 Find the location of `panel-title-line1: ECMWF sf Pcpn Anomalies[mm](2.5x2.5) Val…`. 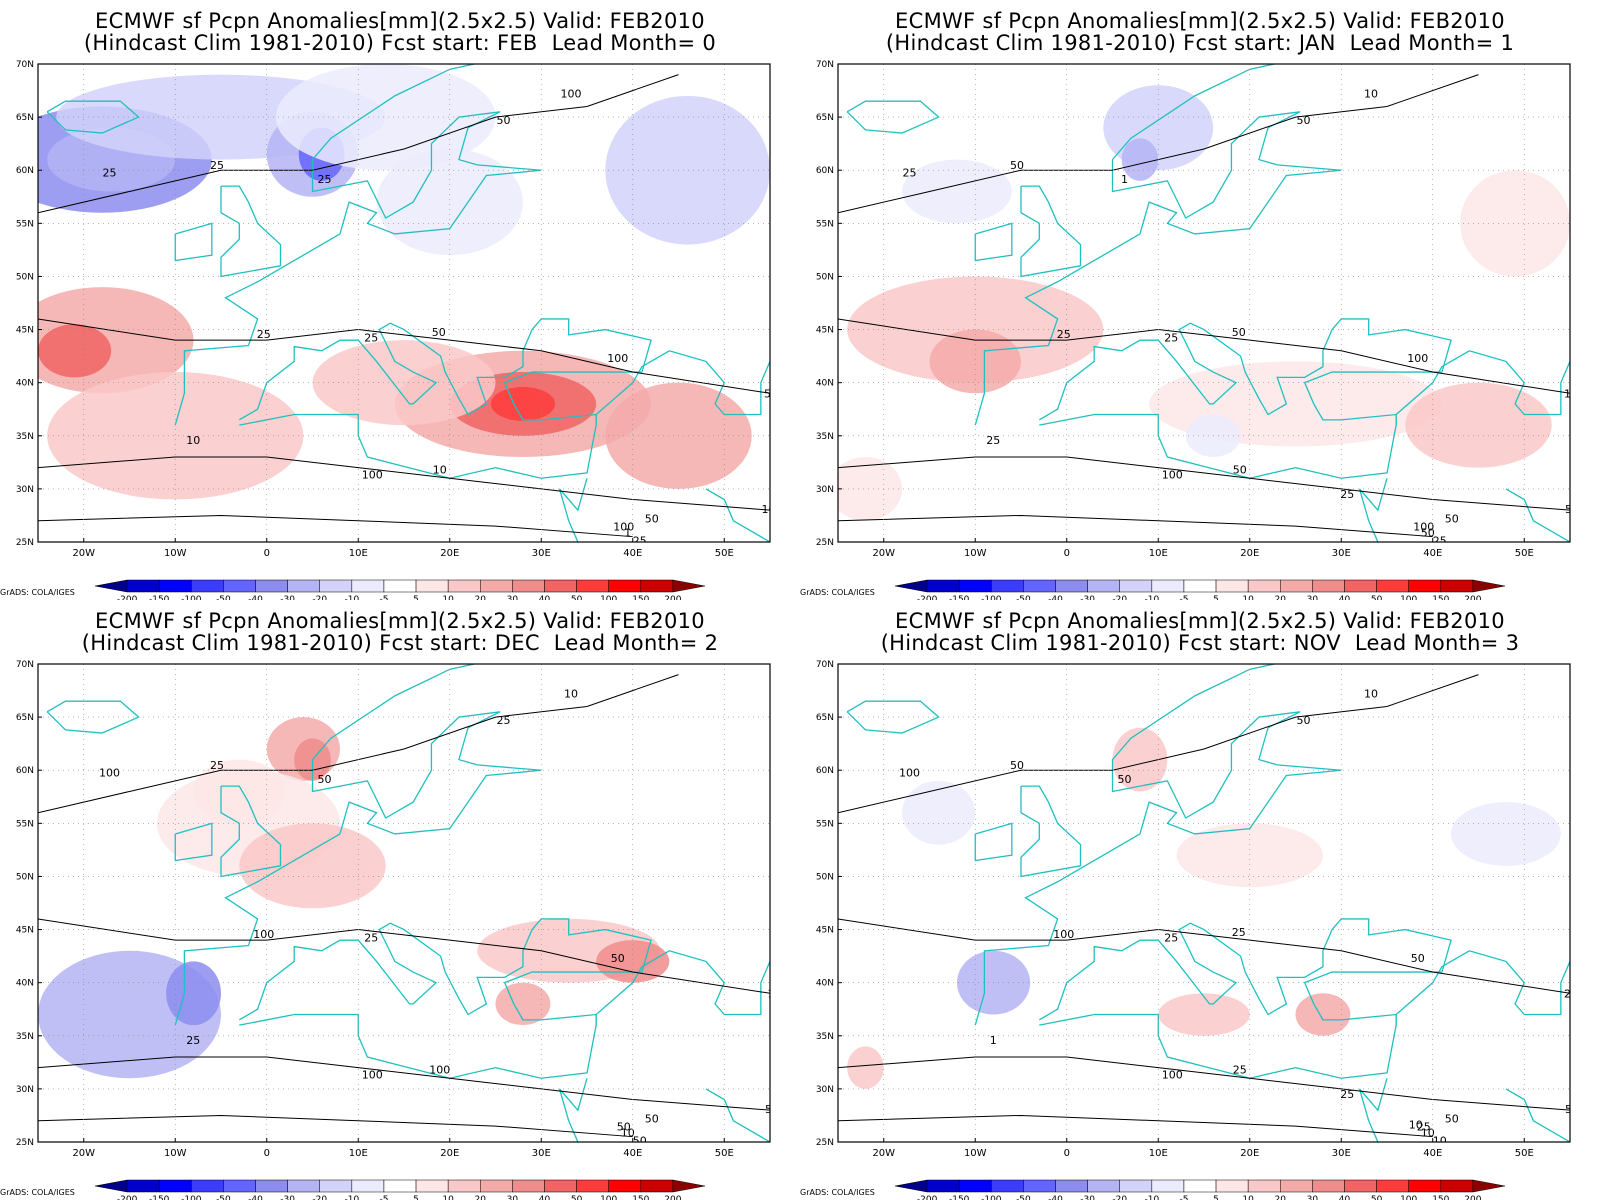

panel-title-line1: ECMWF sf Pcpn Anomalies[mm](2.5x2.5) Val… is located at coordinates (400, 21).